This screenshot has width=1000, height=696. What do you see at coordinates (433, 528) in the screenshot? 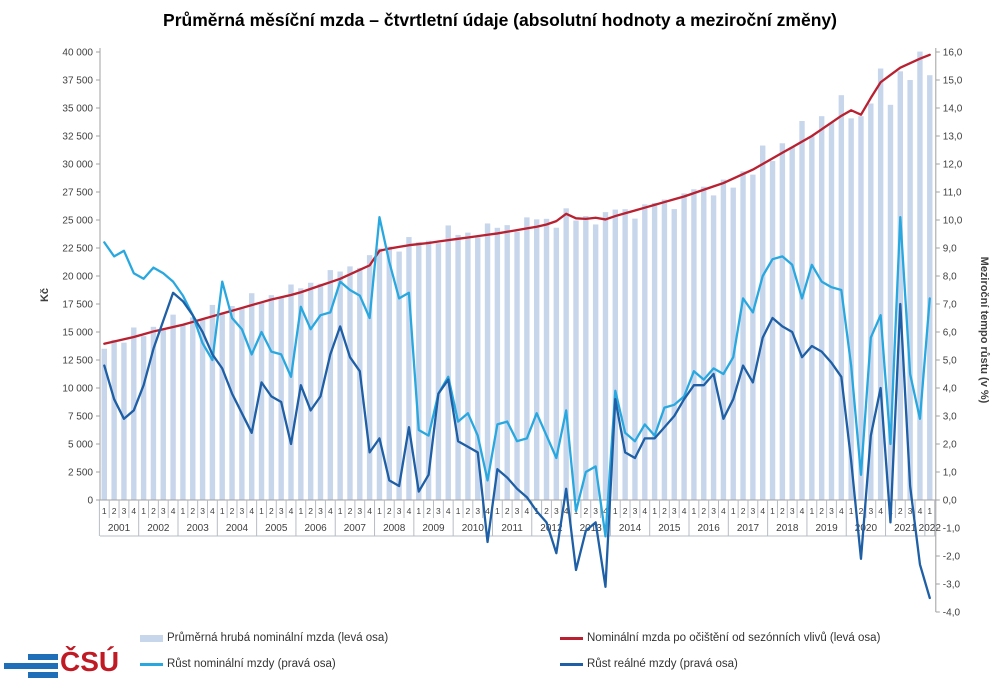
I see `svg-text: 2009` at bounding box center [433, 528].